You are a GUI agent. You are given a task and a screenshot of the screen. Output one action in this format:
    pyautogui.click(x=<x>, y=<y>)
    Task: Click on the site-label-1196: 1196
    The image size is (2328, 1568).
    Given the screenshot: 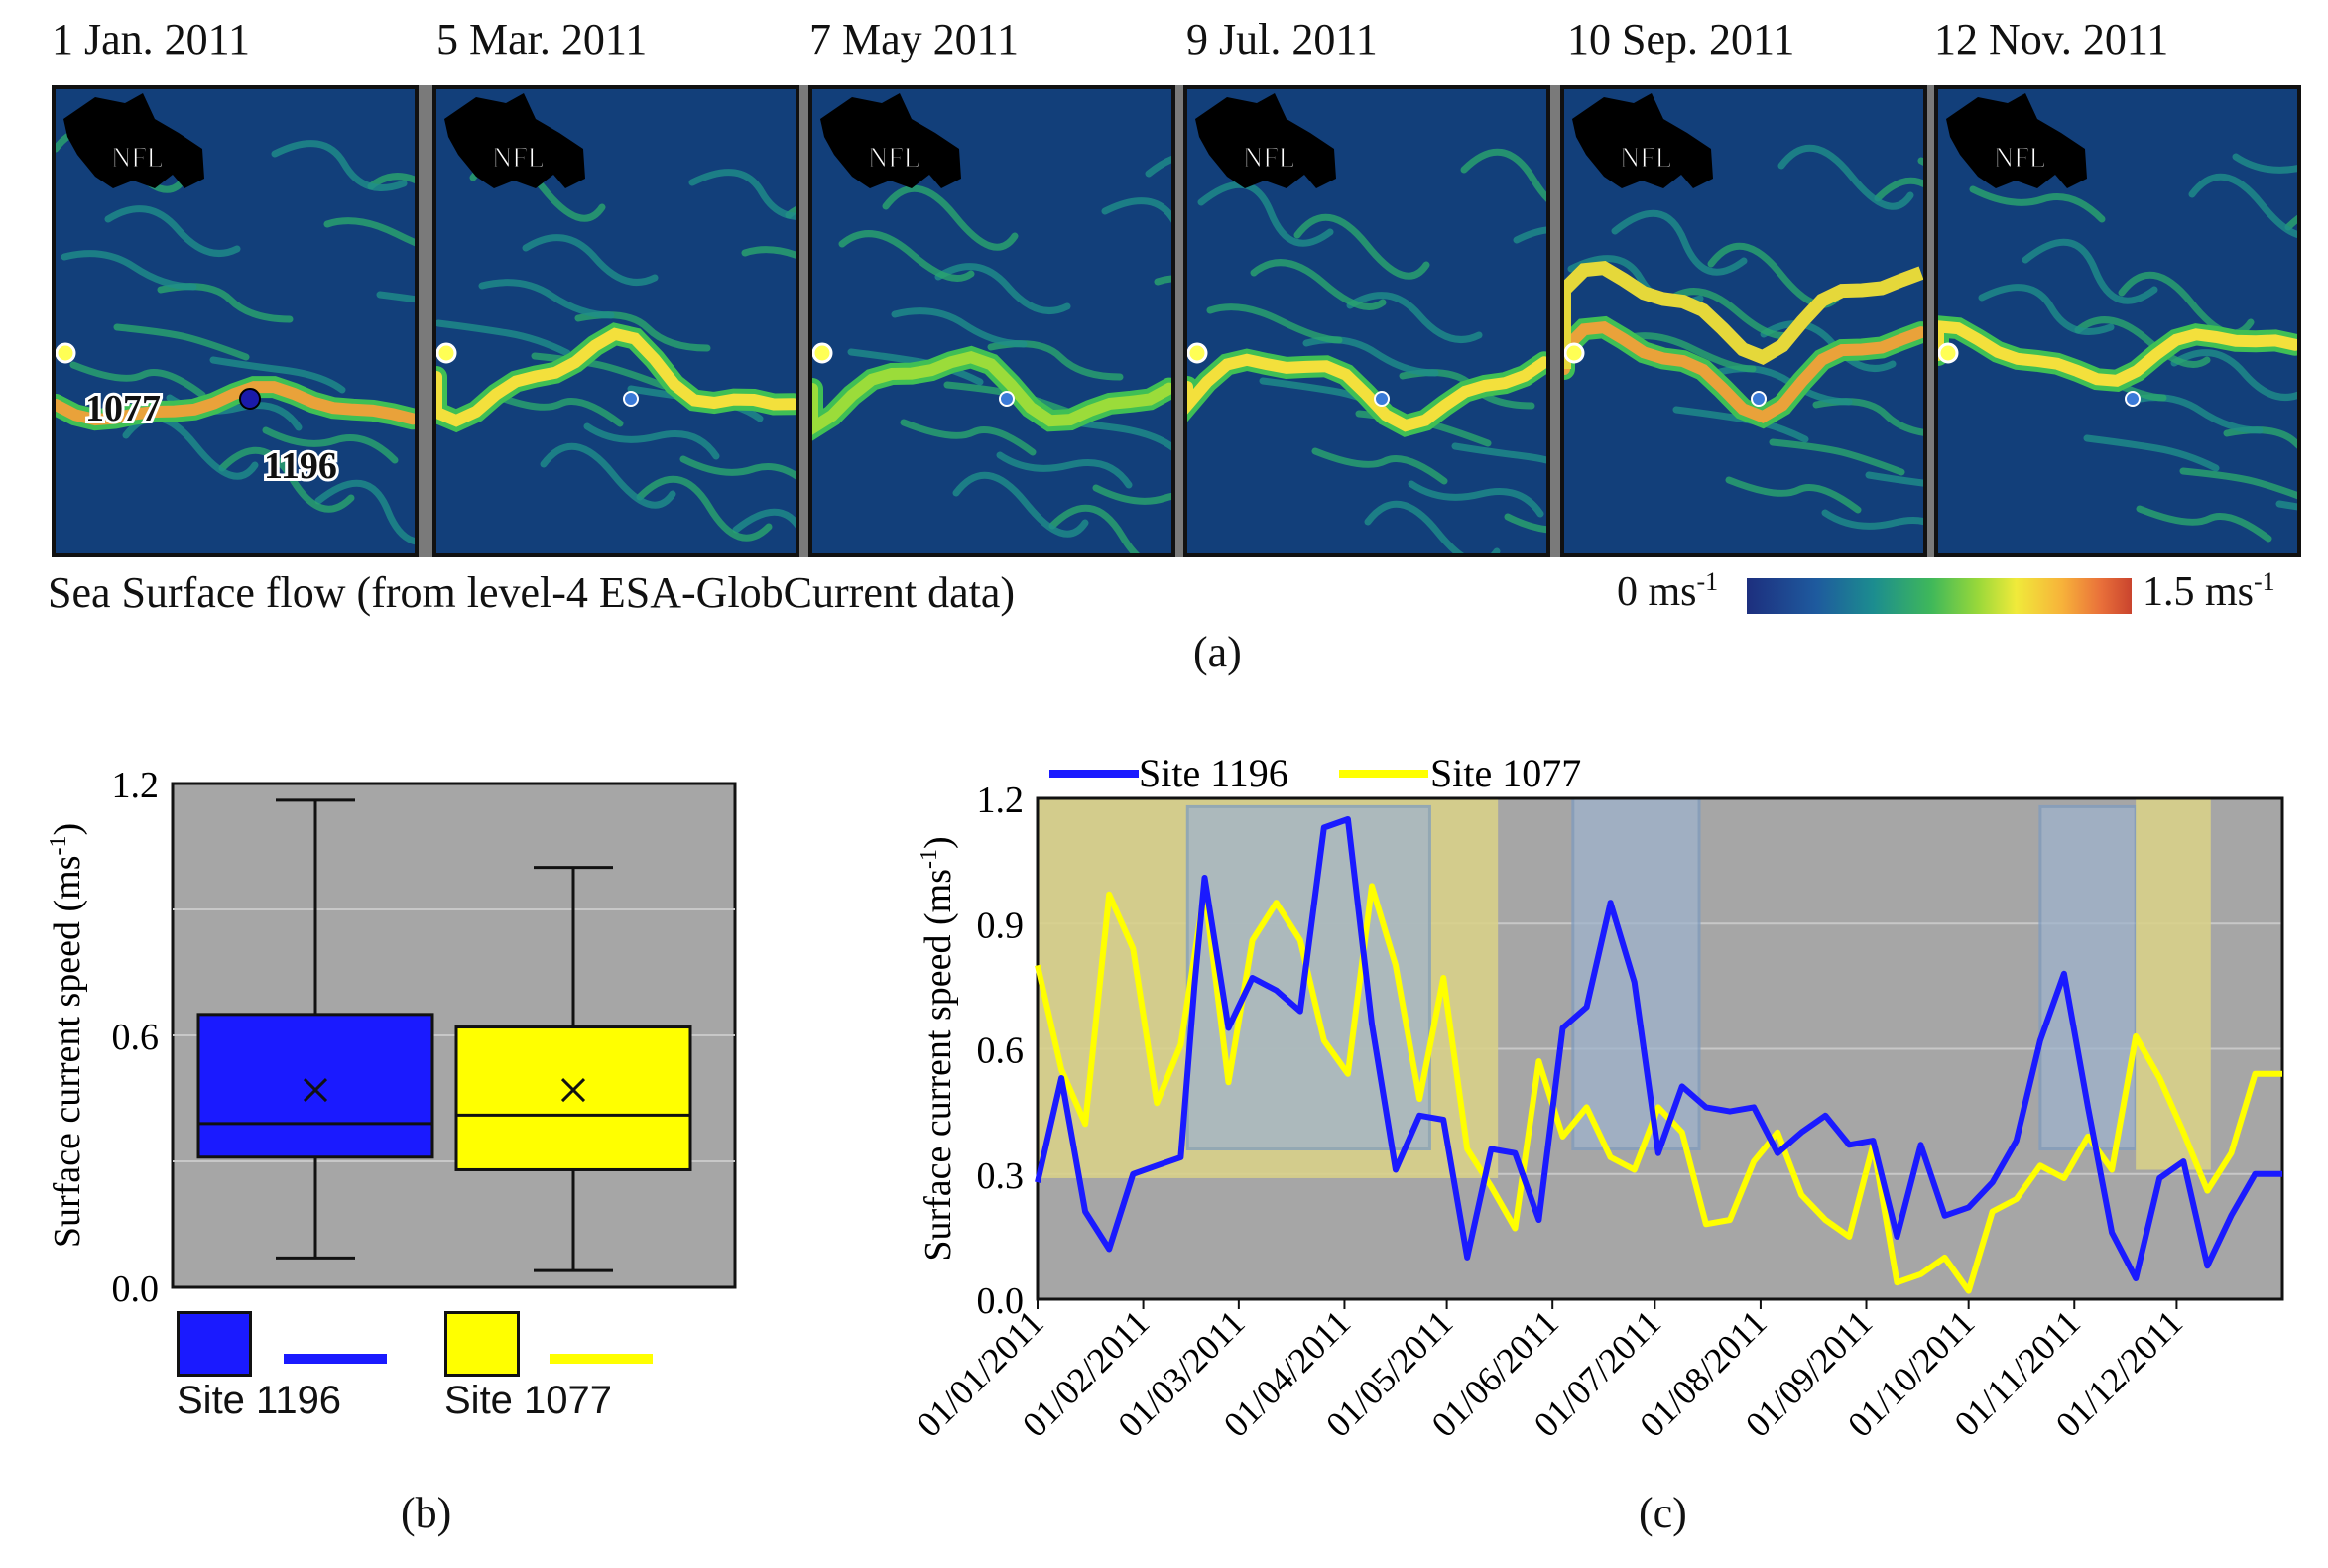 What is the action you would take?
    pyautogui.click(x=300, y=466)
    